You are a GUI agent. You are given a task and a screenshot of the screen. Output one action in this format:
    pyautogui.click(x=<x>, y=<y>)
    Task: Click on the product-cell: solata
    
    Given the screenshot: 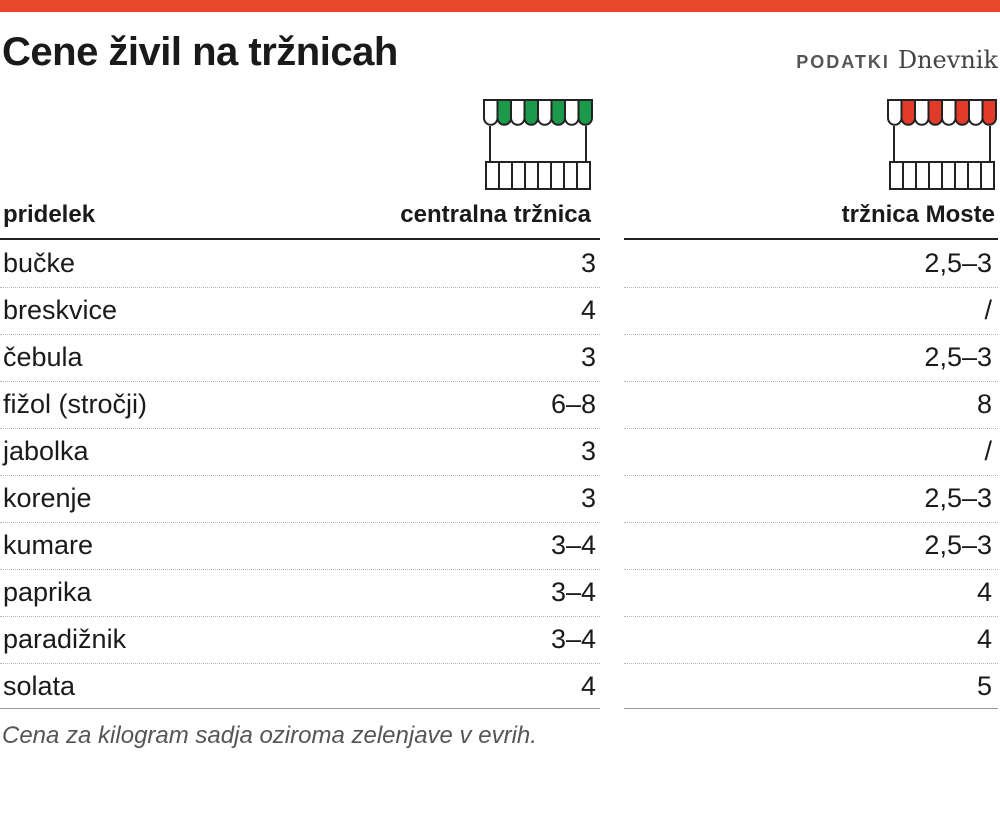 What is the action you would take?
    pyautogui.click(x=39, y=686)
    